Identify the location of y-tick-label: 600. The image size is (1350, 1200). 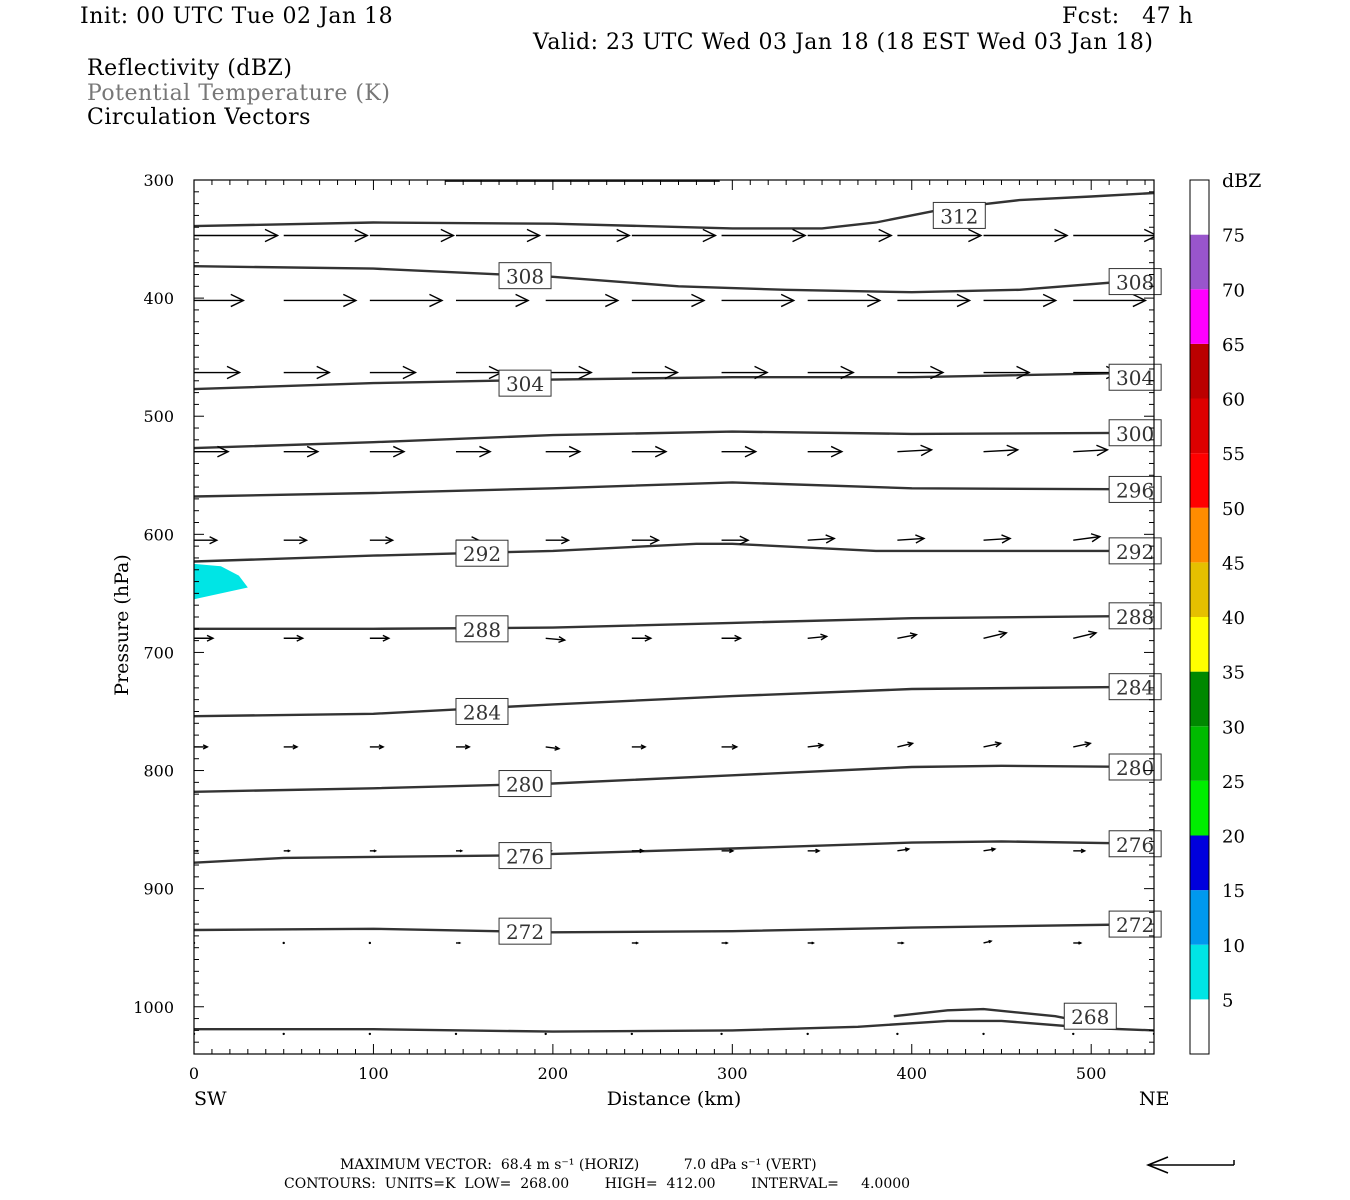
(158, 534).